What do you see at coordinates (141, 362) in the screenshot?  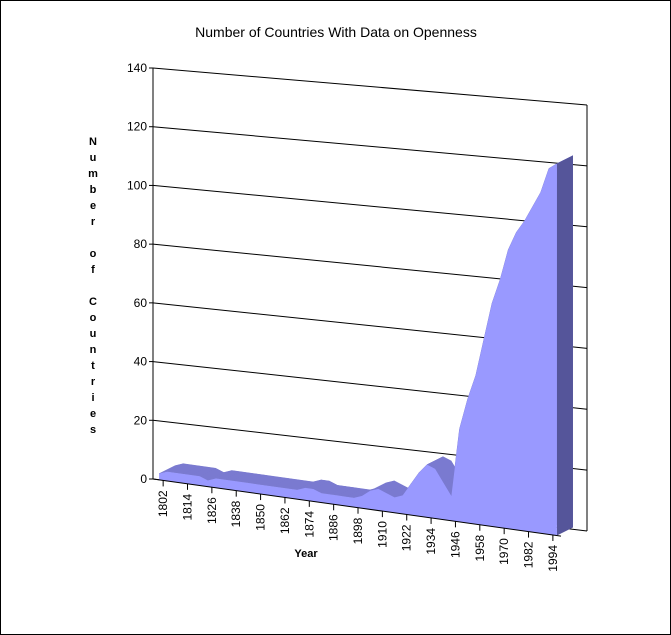 I see `y-tick-label: 40` at bounding box center [141, 362].